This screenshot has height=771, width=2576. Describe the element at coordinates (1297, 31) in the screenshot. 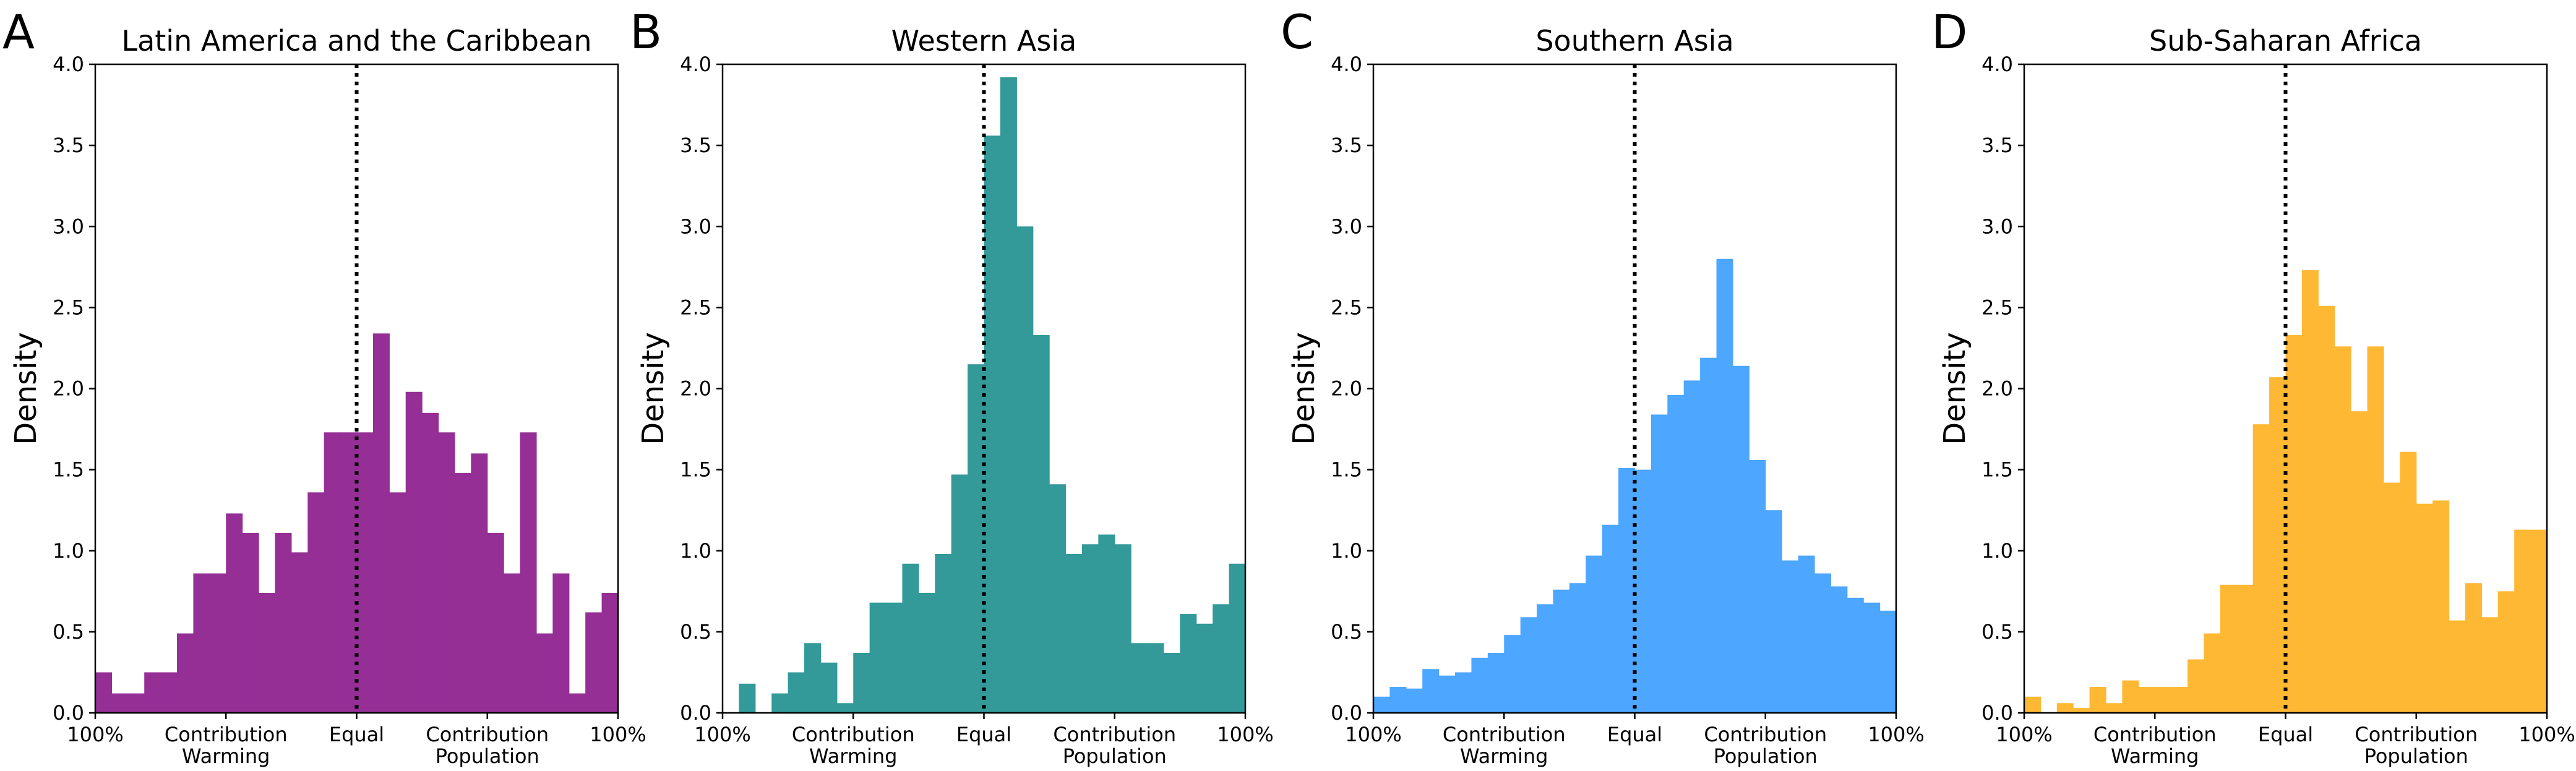

I see `panel-label: C` at that location.